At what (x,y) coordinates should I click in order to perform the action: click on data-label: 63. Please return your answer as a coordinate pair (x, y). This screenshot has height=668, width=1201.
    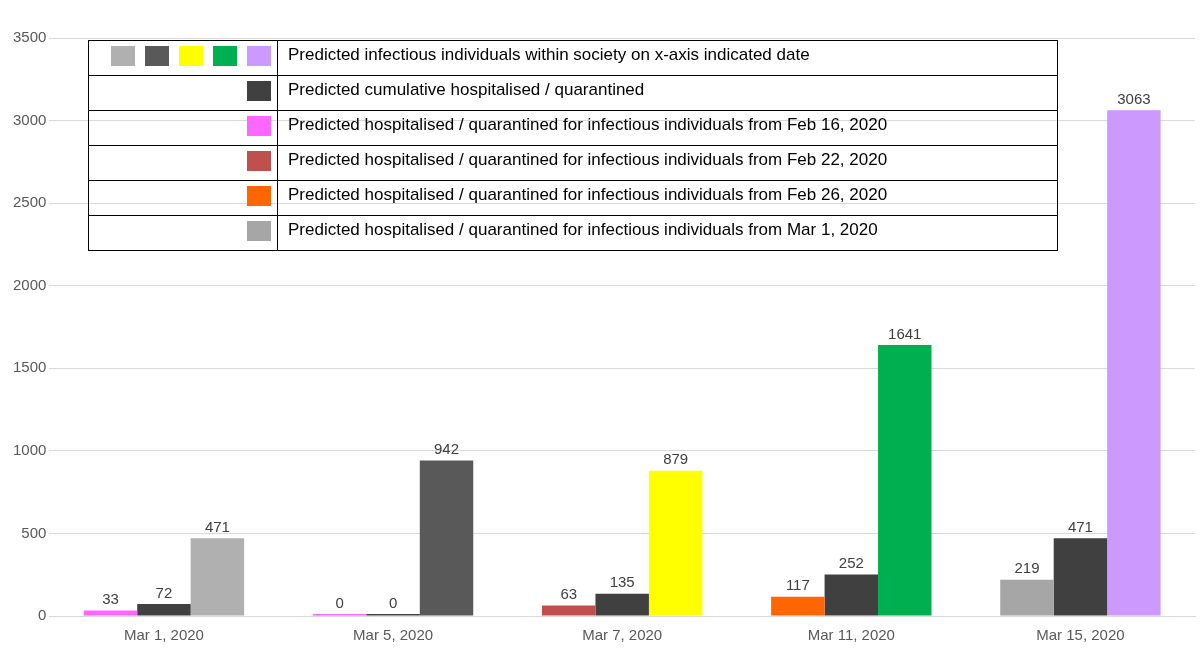
    Looking at the image, I should click on (569, 594).